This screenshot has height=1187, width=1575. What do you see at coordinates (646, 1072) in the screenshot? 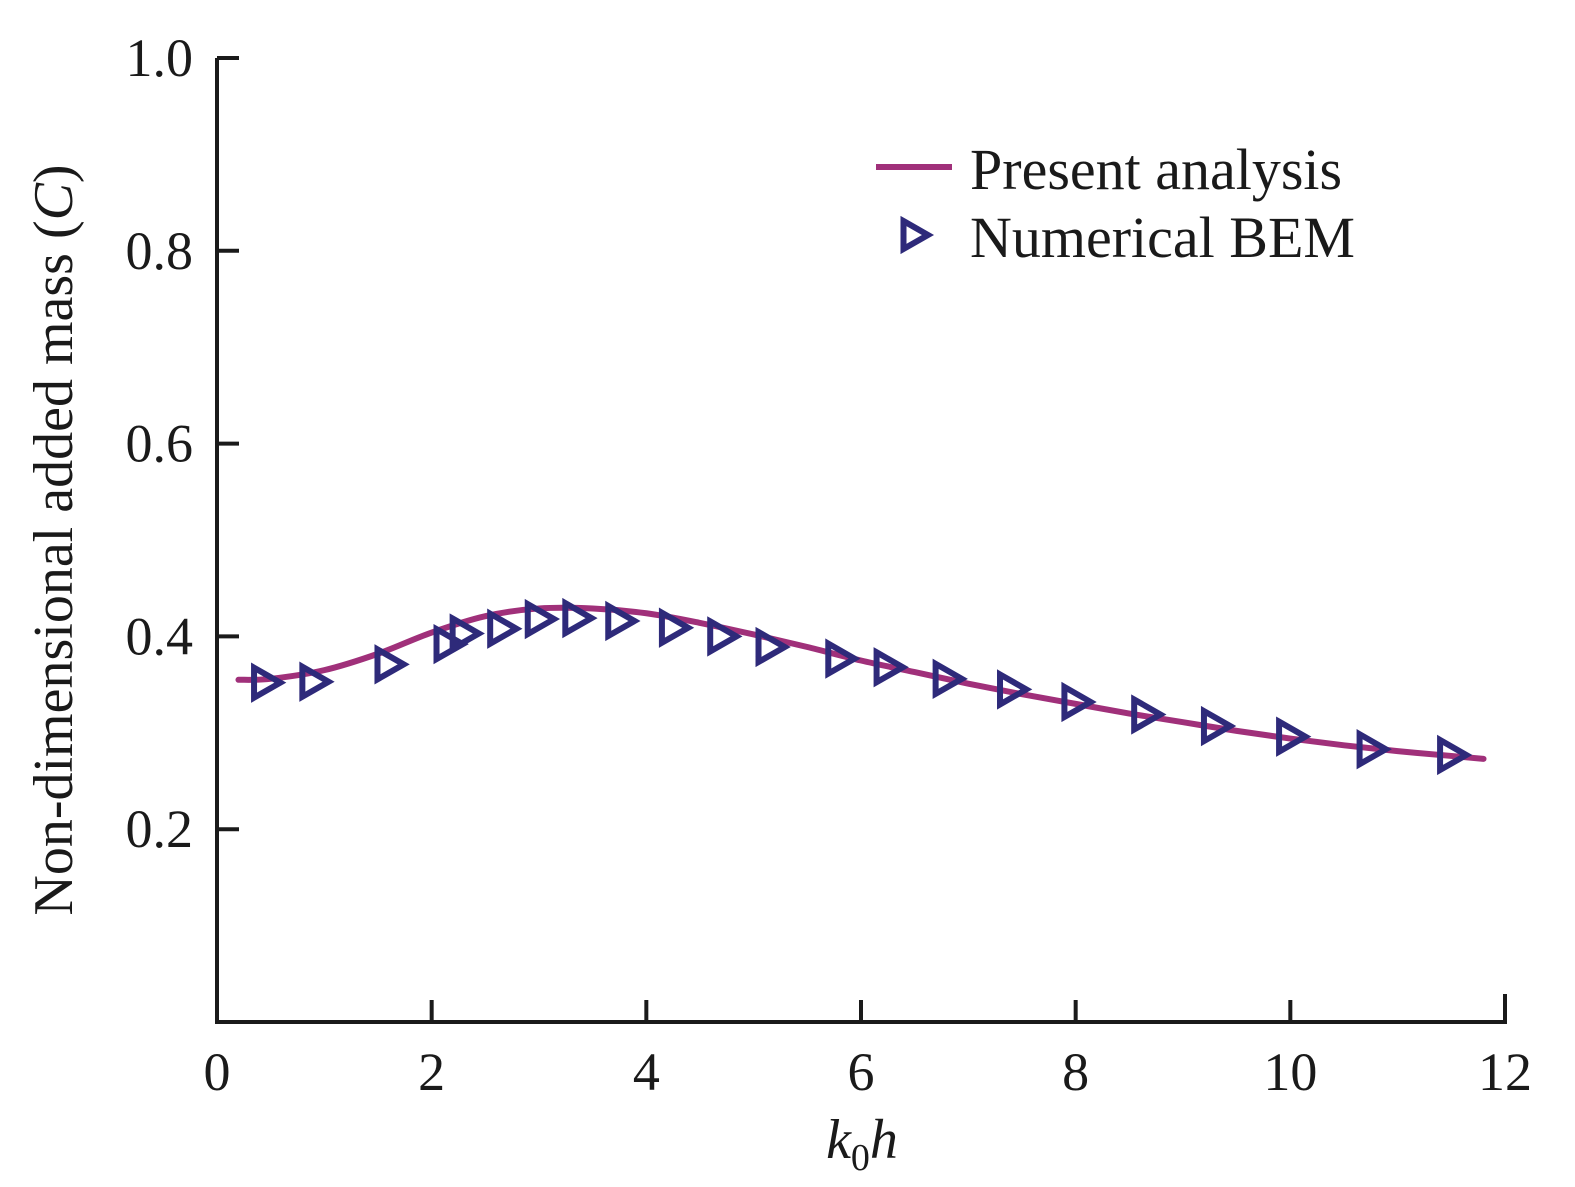
I see `x-tick-label: 4` at bounding box center [646, 1072].